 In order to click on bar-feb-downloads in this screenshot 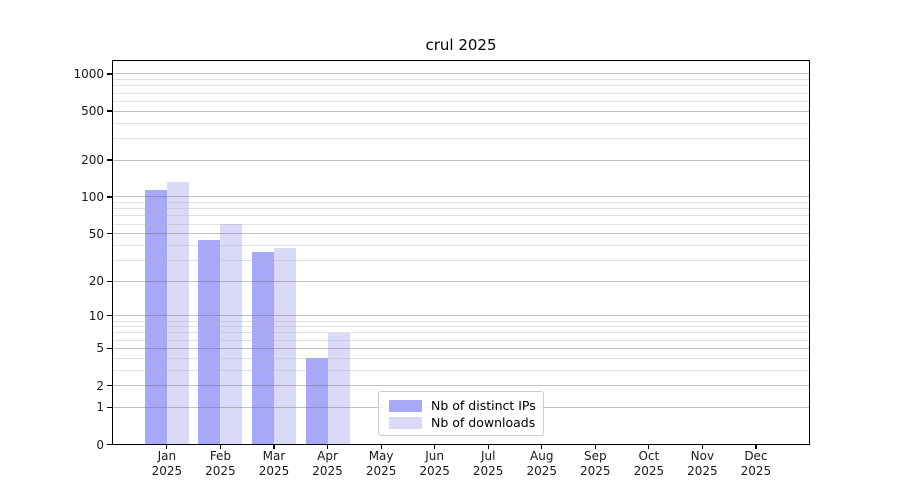, I will do `click(231, 334)`.